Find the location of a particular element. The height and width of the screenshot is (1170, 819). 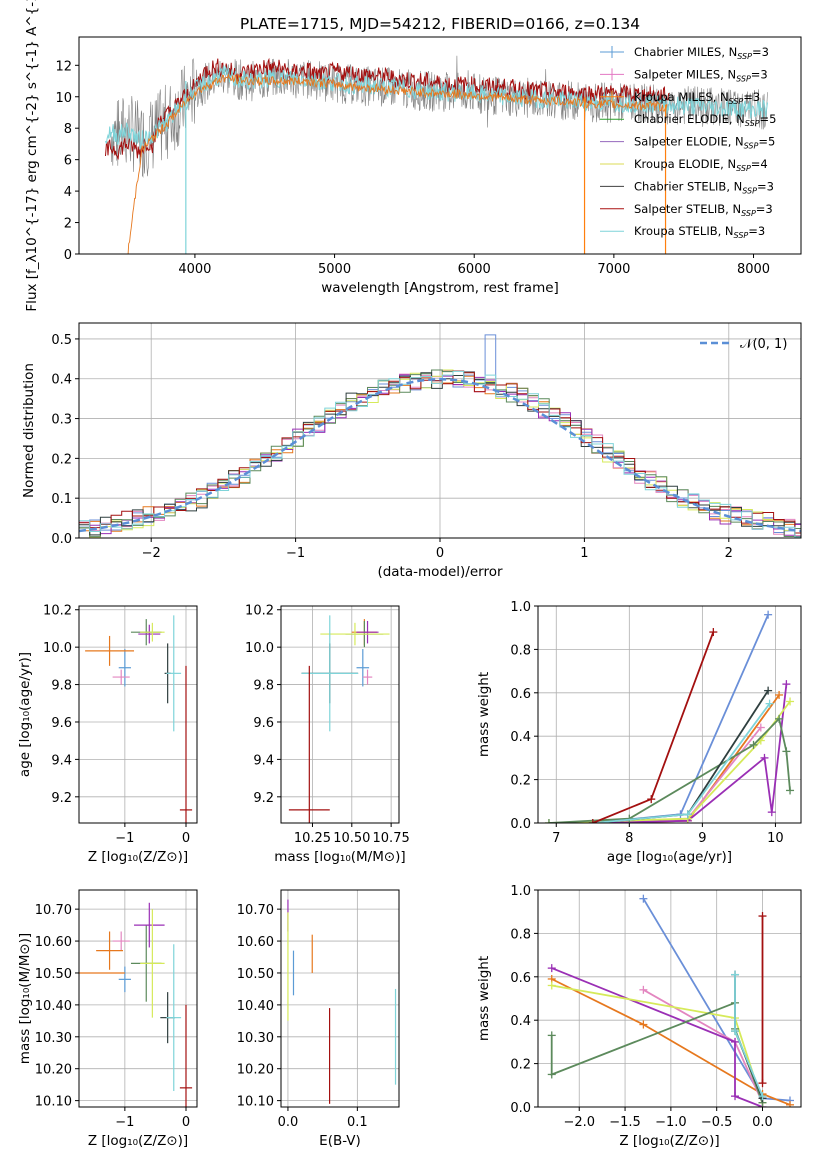

y-tick-label: 10.30 is located at coordinates (255, 1038).